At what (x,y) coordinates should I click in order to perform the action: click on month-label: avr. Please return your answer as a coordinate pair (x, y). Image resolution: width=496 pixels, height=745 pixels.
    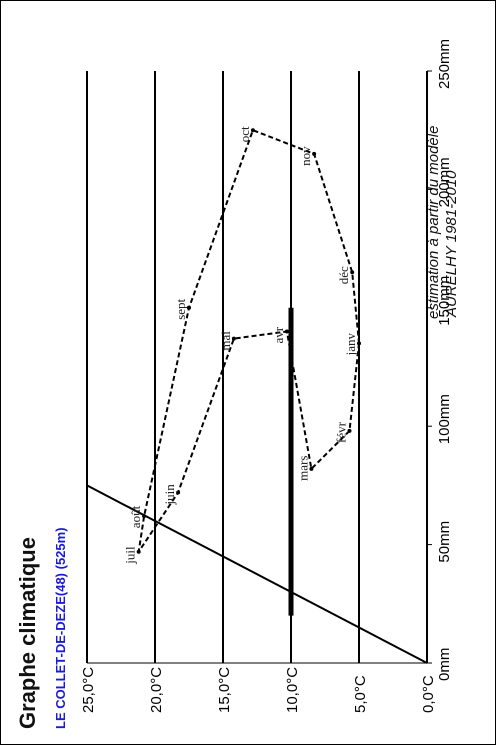
    Looking at the image, I should click on (278, 334).